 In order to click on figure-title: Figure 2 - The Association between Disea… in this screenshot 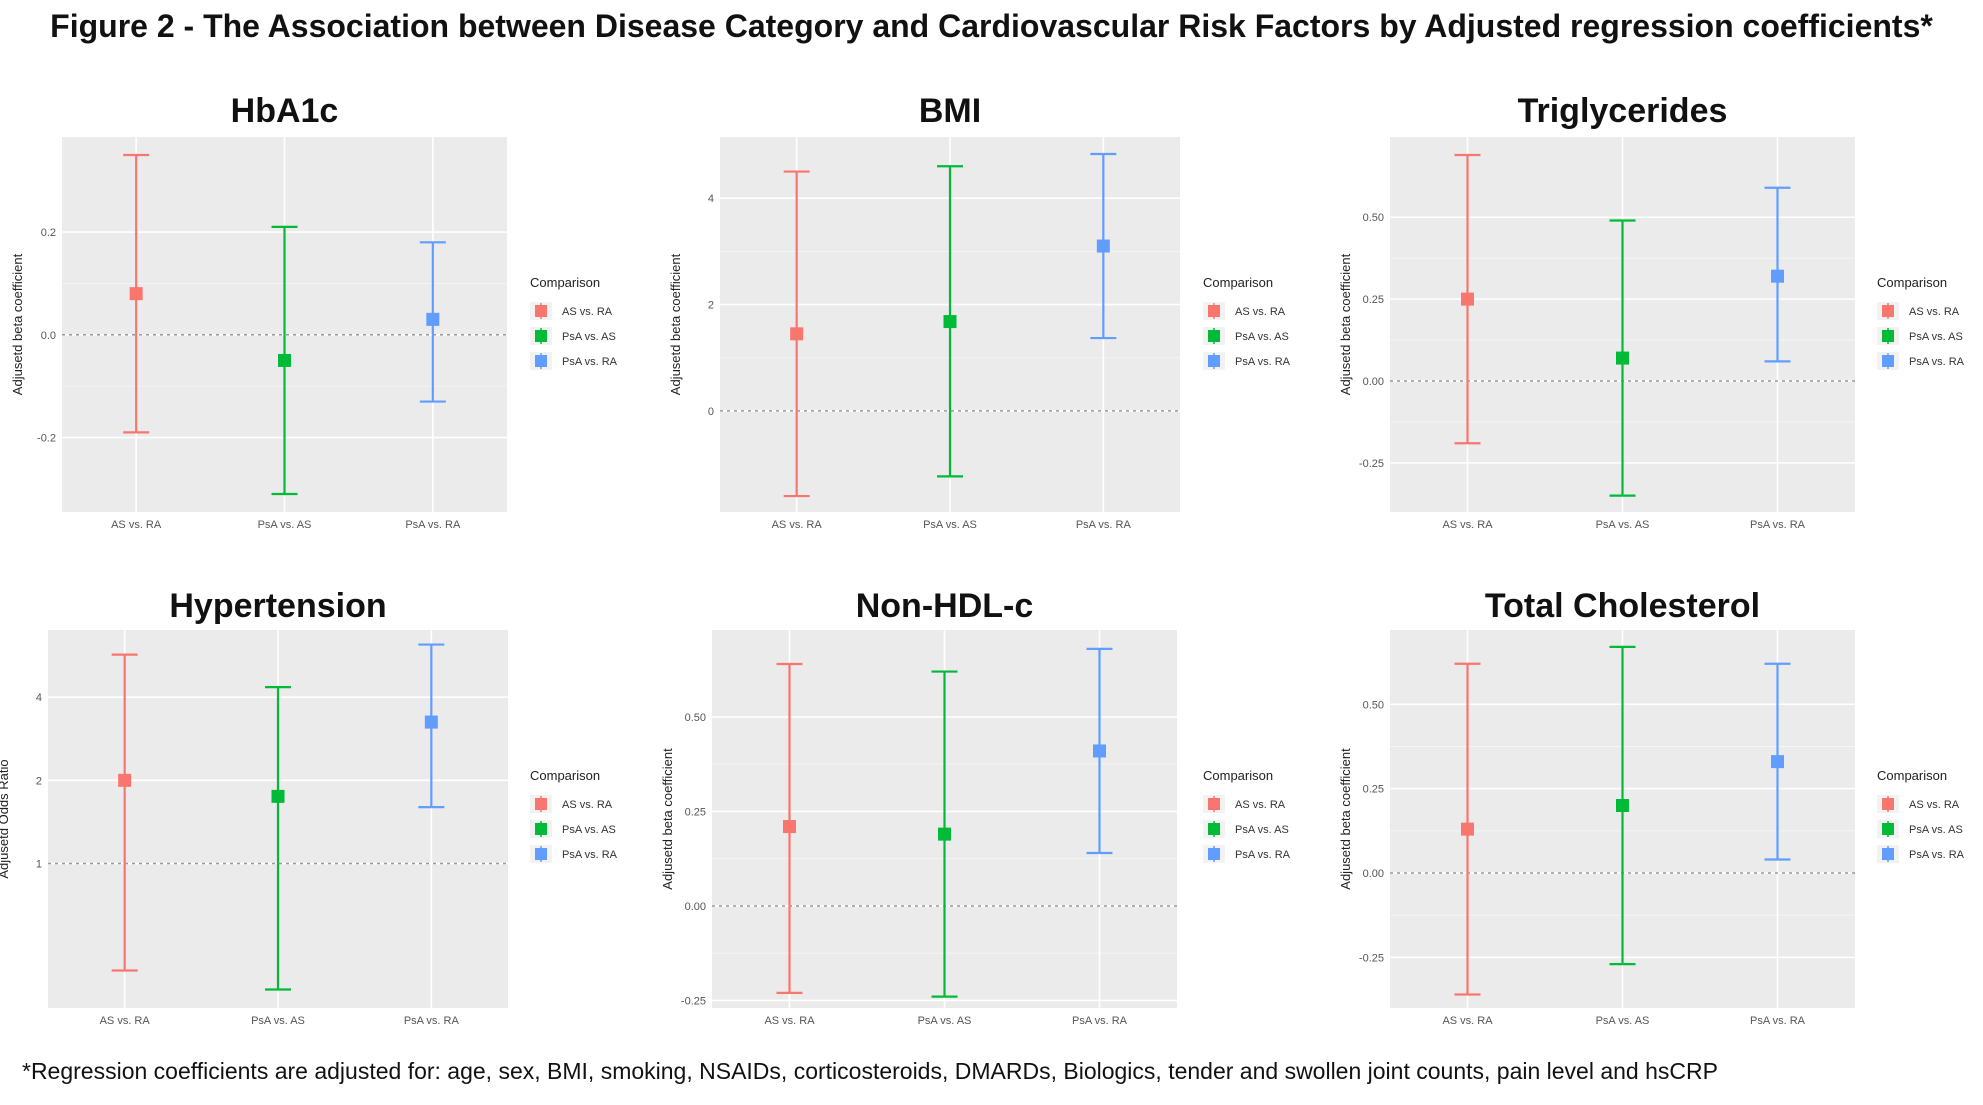, I will do `click(991, 26)`.